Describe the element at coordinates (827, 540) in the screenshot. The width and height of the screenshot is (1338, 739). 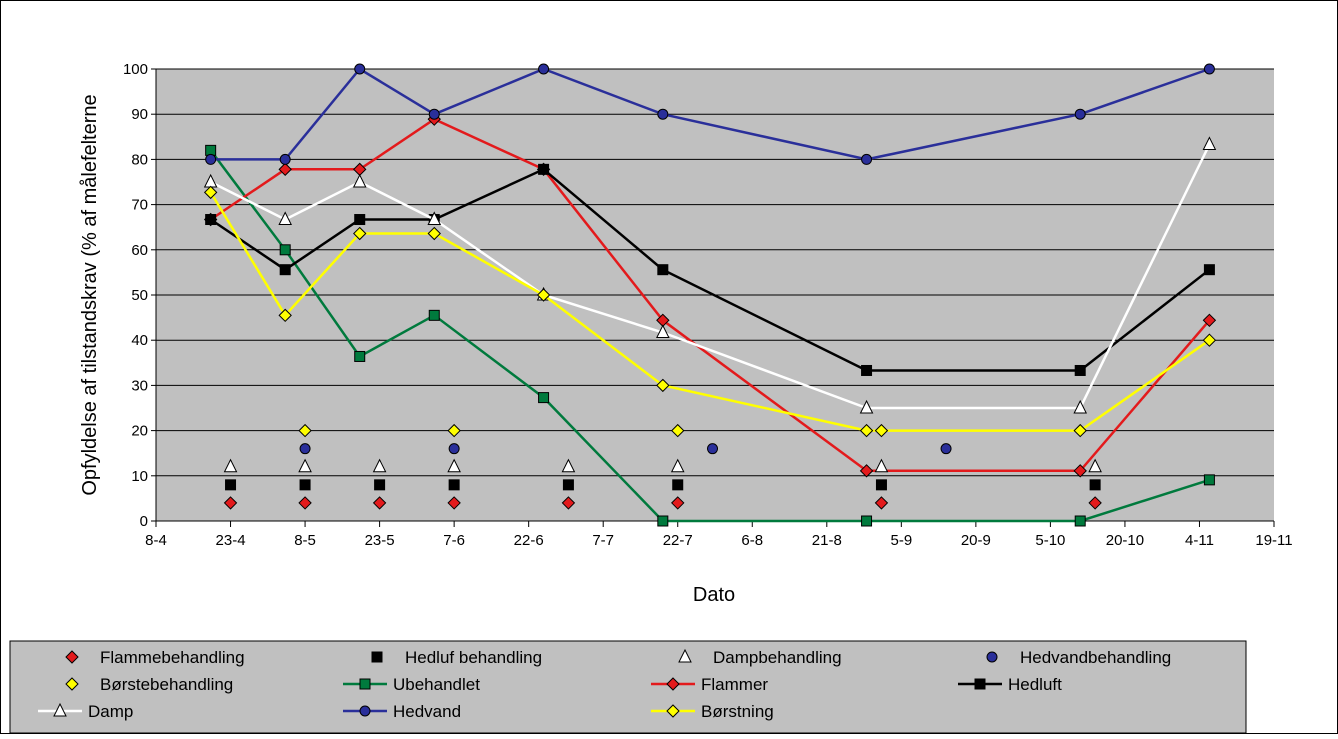
I see `x-tick-label: 21-8` at that location.